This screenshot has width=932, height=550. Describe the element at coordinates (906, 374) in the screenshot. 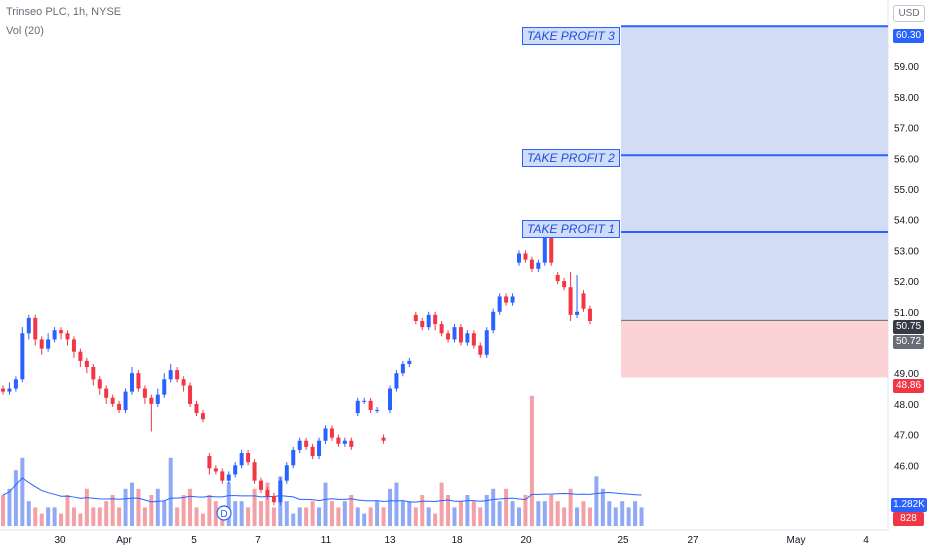

I see `y-tick-label: 49.00` at that location.